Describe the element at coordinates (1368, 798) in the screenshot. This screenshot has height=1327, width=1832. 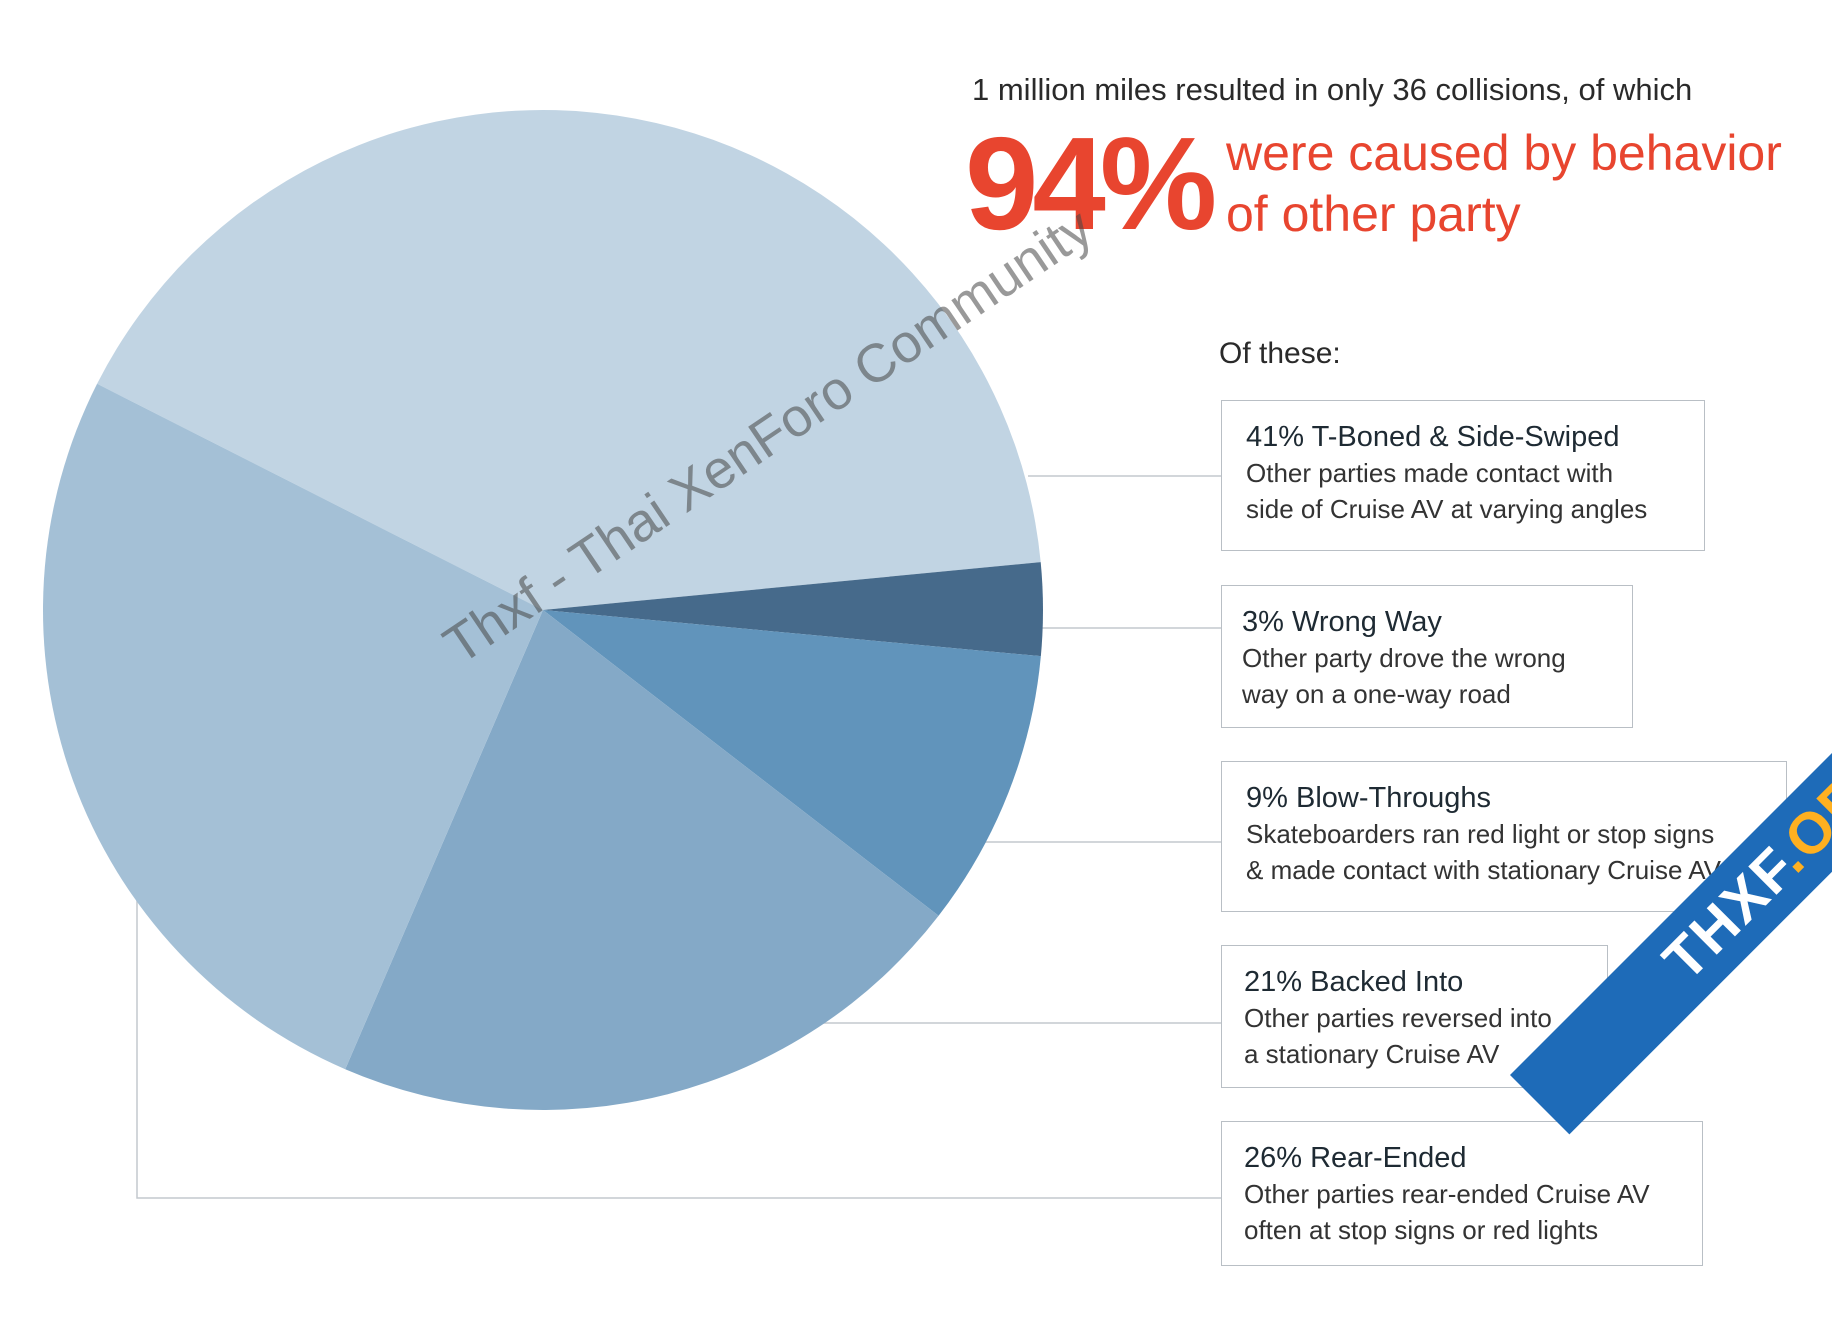
I see `callout-title: 9% Blow-Throughs` at that location.